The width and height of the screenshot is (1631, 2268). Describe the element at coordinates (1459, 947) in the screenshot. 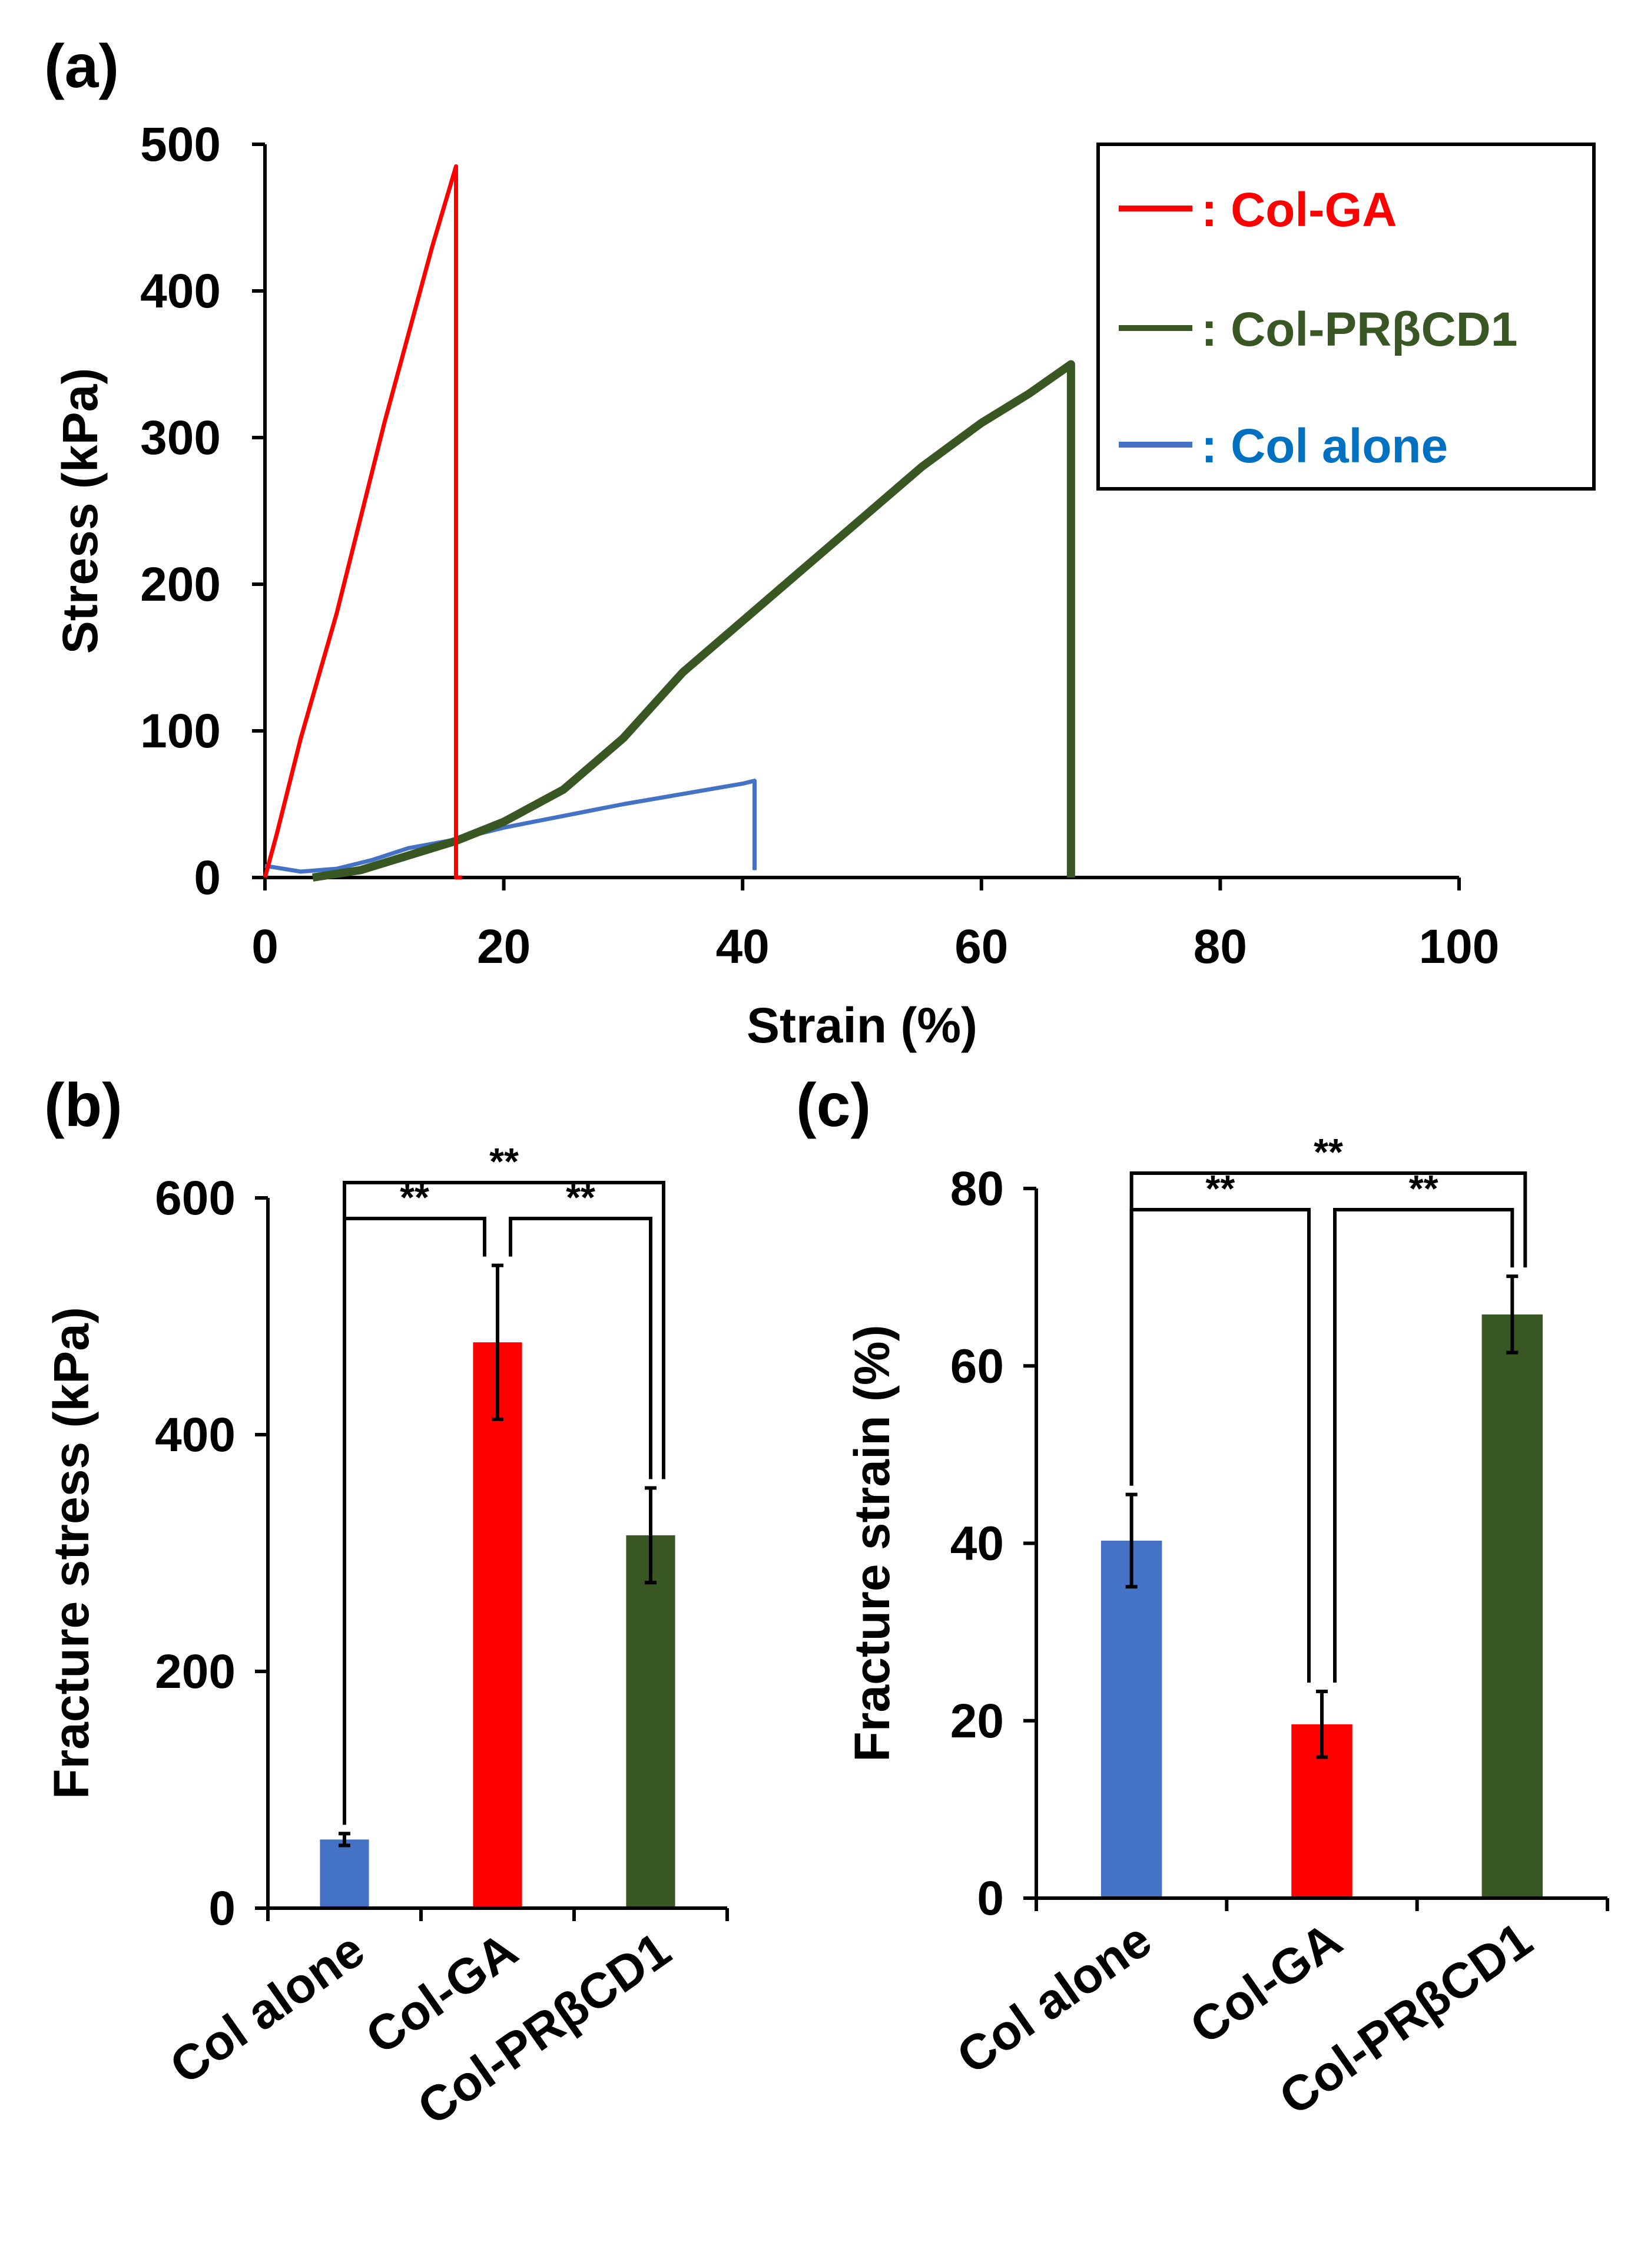

I see `x-tick-label-a: 100` at that location.